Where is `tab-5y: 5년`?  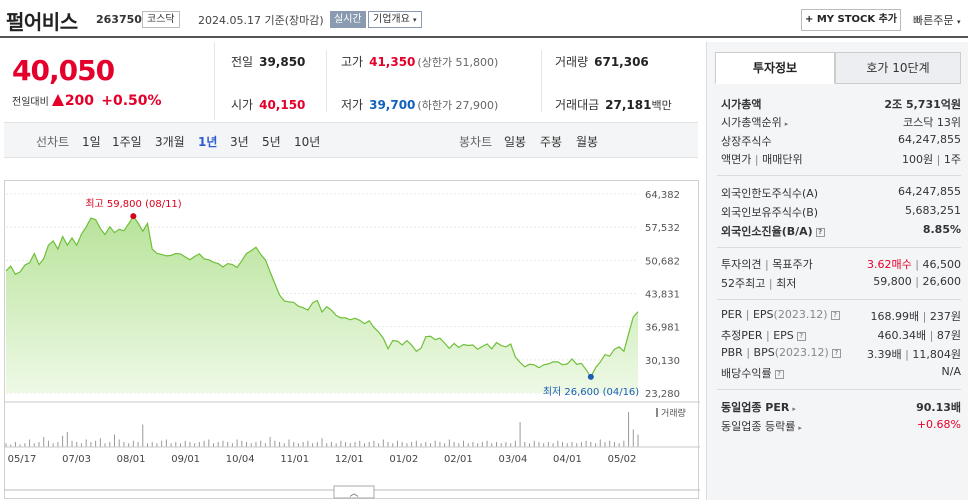
tab-5y: 5년 is located at coordinates (271, 142).